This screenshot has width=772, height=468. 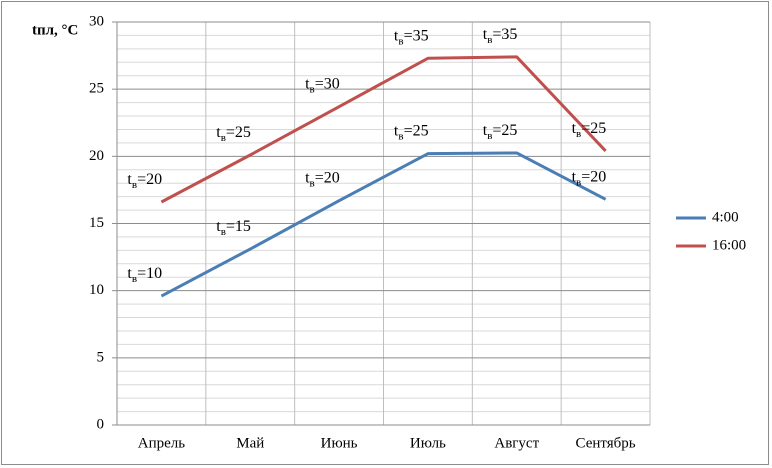 What do you see at coordinates (339, 443) in the screenshot?
I see `x-tick-label: Июнь` at bounding box center [339, 443].